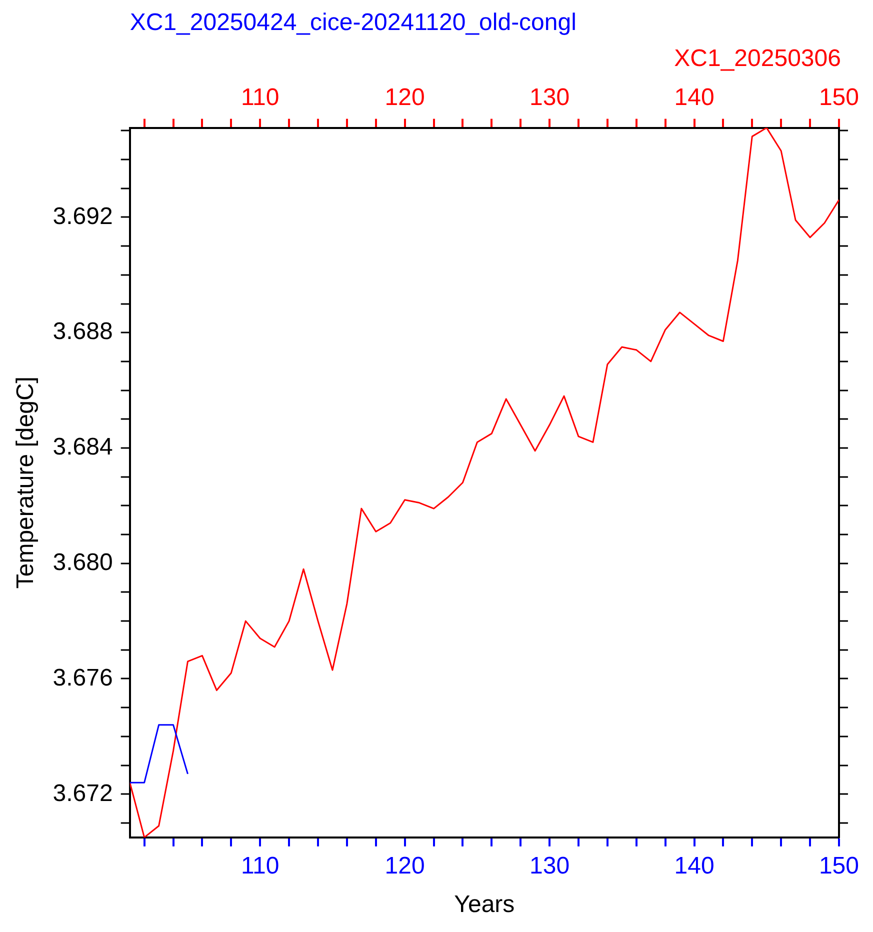 The height and width of the screenshot is (932, 873). Describe the element at coordinates (757, 58) in the screenshot. I see `text: XC1_20250306` at that location.